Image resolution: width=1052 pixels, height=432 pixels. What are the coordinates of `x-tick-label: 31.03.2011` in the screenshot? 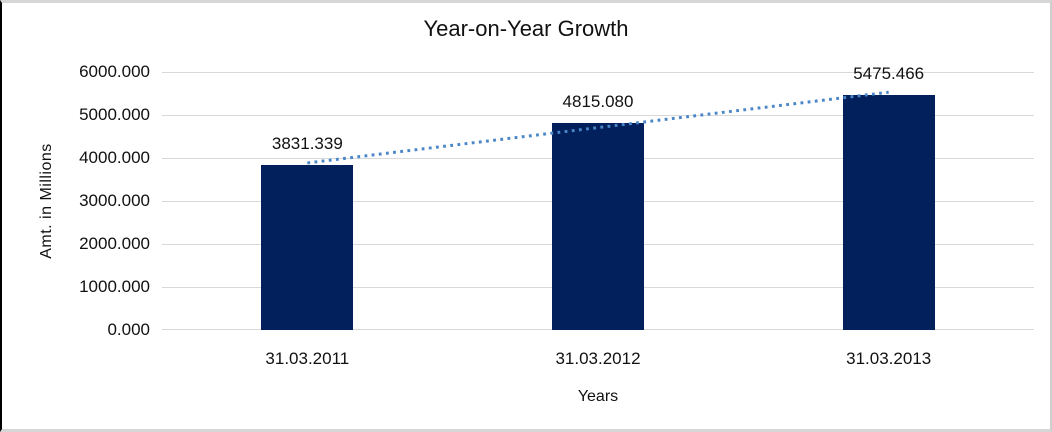 It's located at (307, 358).